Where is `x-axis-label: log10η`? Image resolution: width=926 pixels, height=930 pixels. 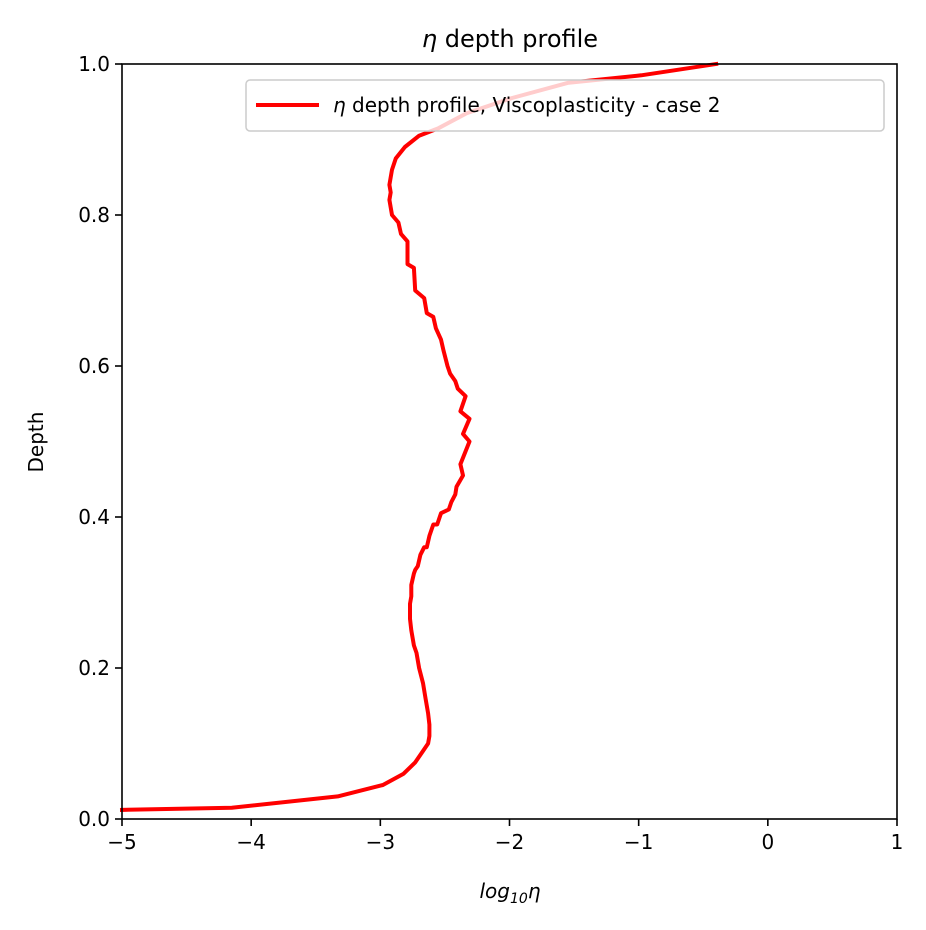
x-axis-label: log10η is located at coordinates (509, 893).